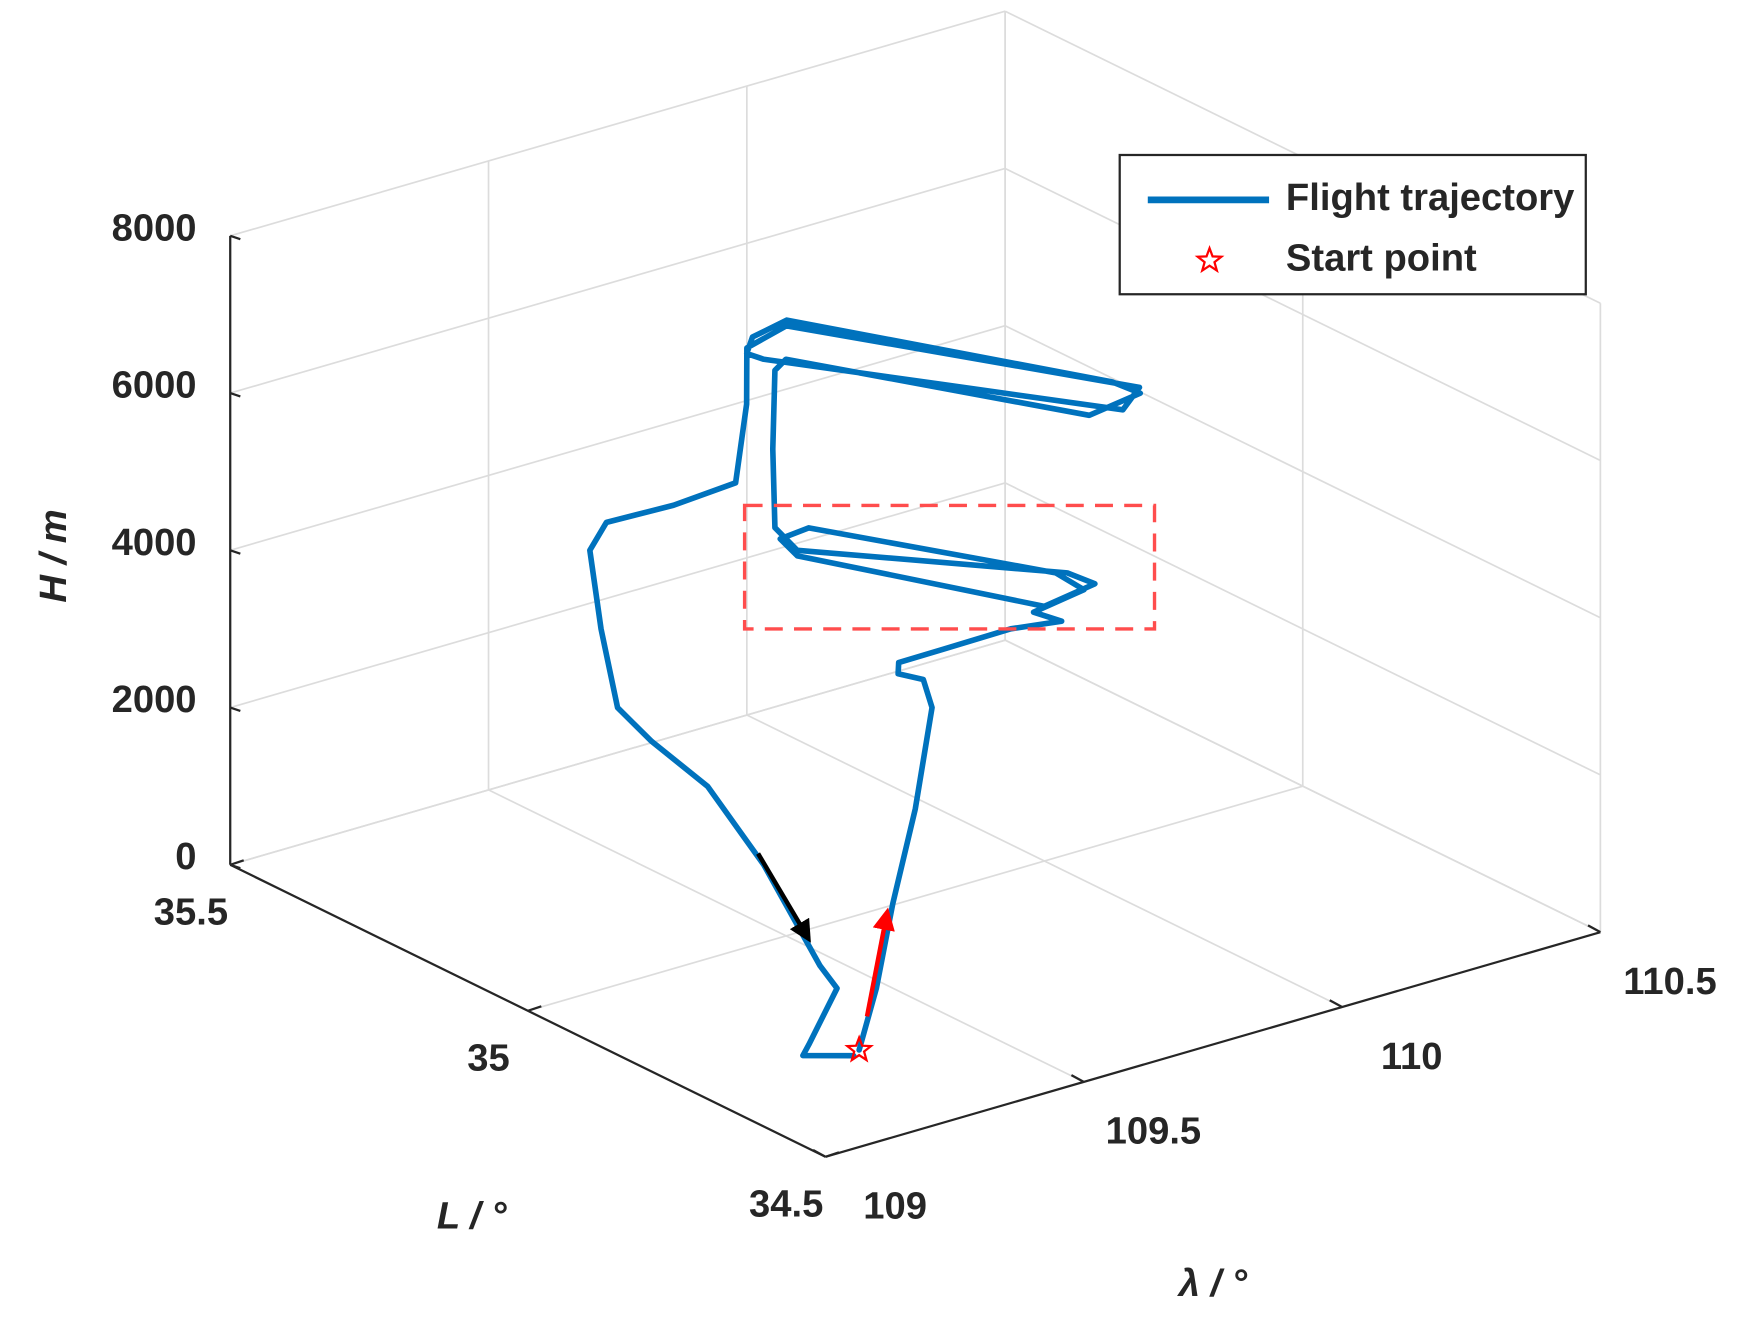 The height and width of the screenshot is (1323, 1752). What do you see at coordinates (191, 911) in the screenshot?
I see `y-tick-label: 35.5` at bounding box center [191, 911].